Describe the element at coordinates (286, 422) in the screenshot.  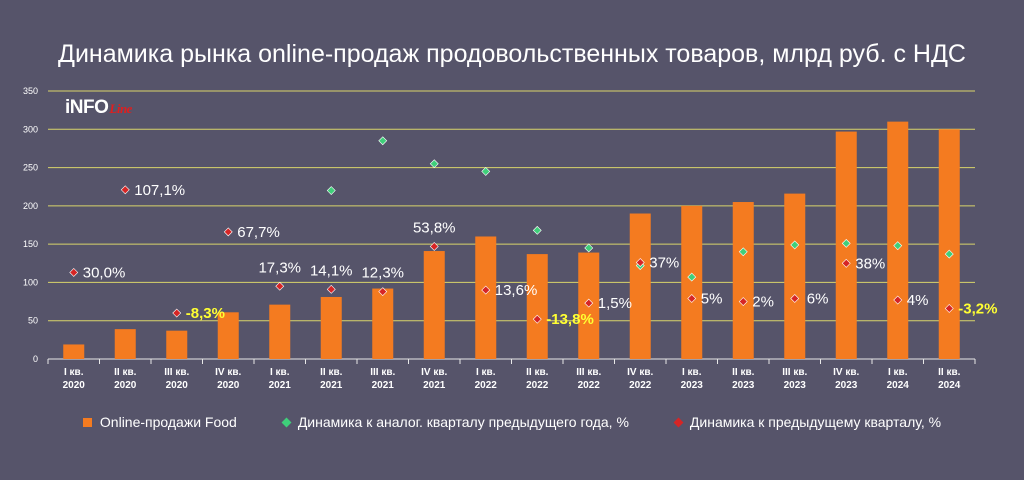
I see `legend-swatch-yoy` at that location.